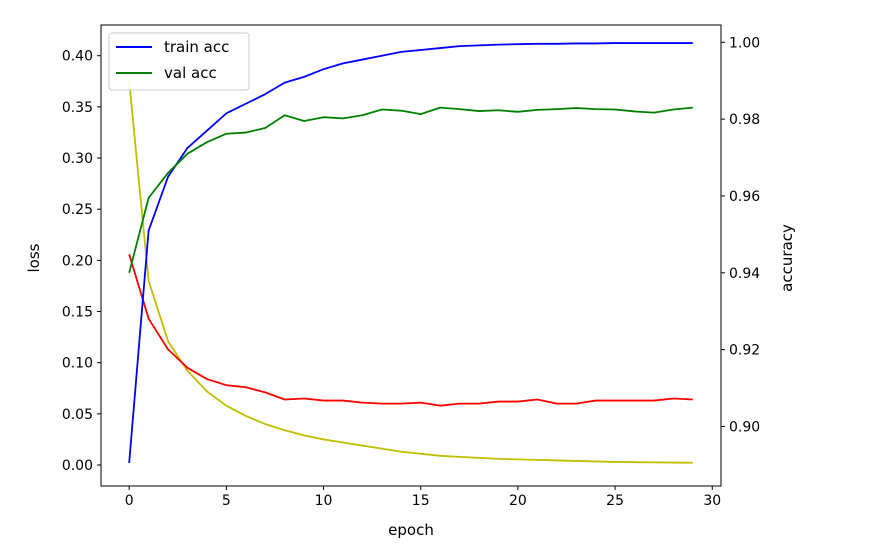 The width and height of the screenshot is (873, 558). I want to click on right-tick-label: 0.92, so click(744, 351).